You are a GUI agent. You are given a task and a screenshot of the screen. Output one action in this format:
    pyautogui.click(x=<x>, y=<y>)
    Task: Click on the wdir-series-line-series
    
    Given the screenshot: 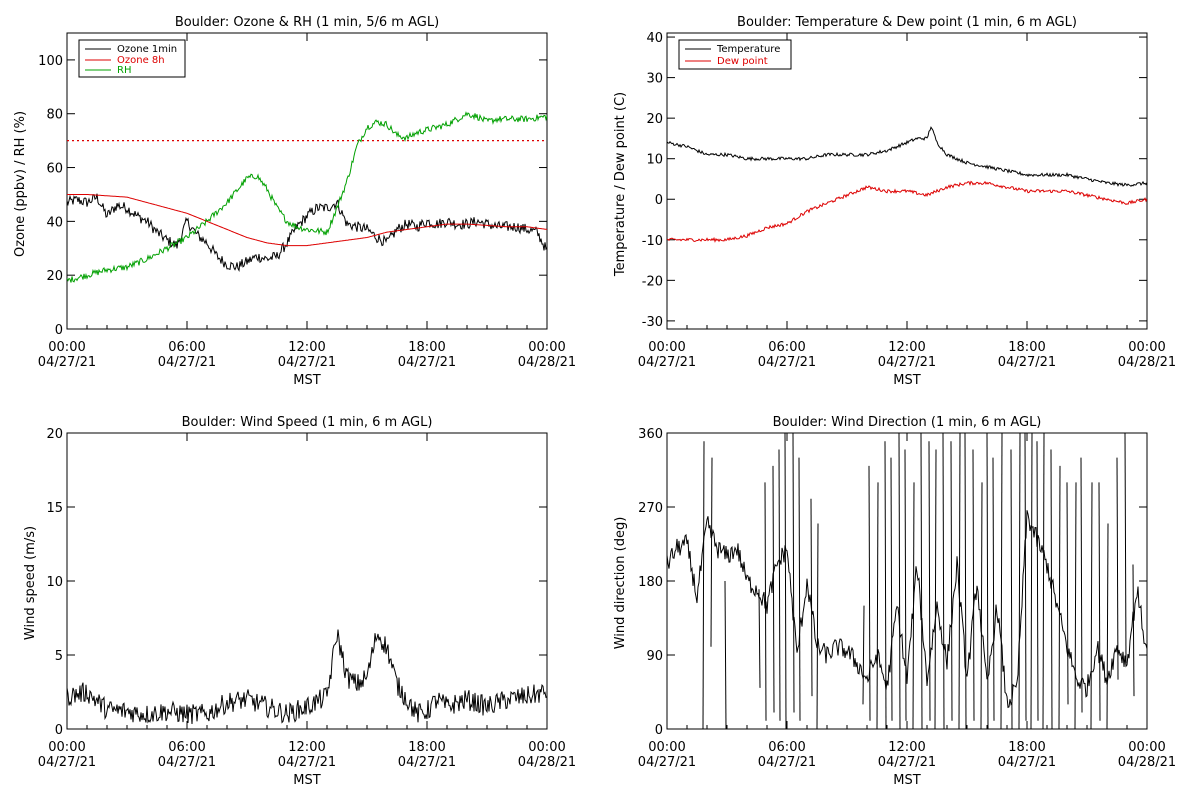 What is the action you would take?
    pyautogui.click(x=907, y=609)
    